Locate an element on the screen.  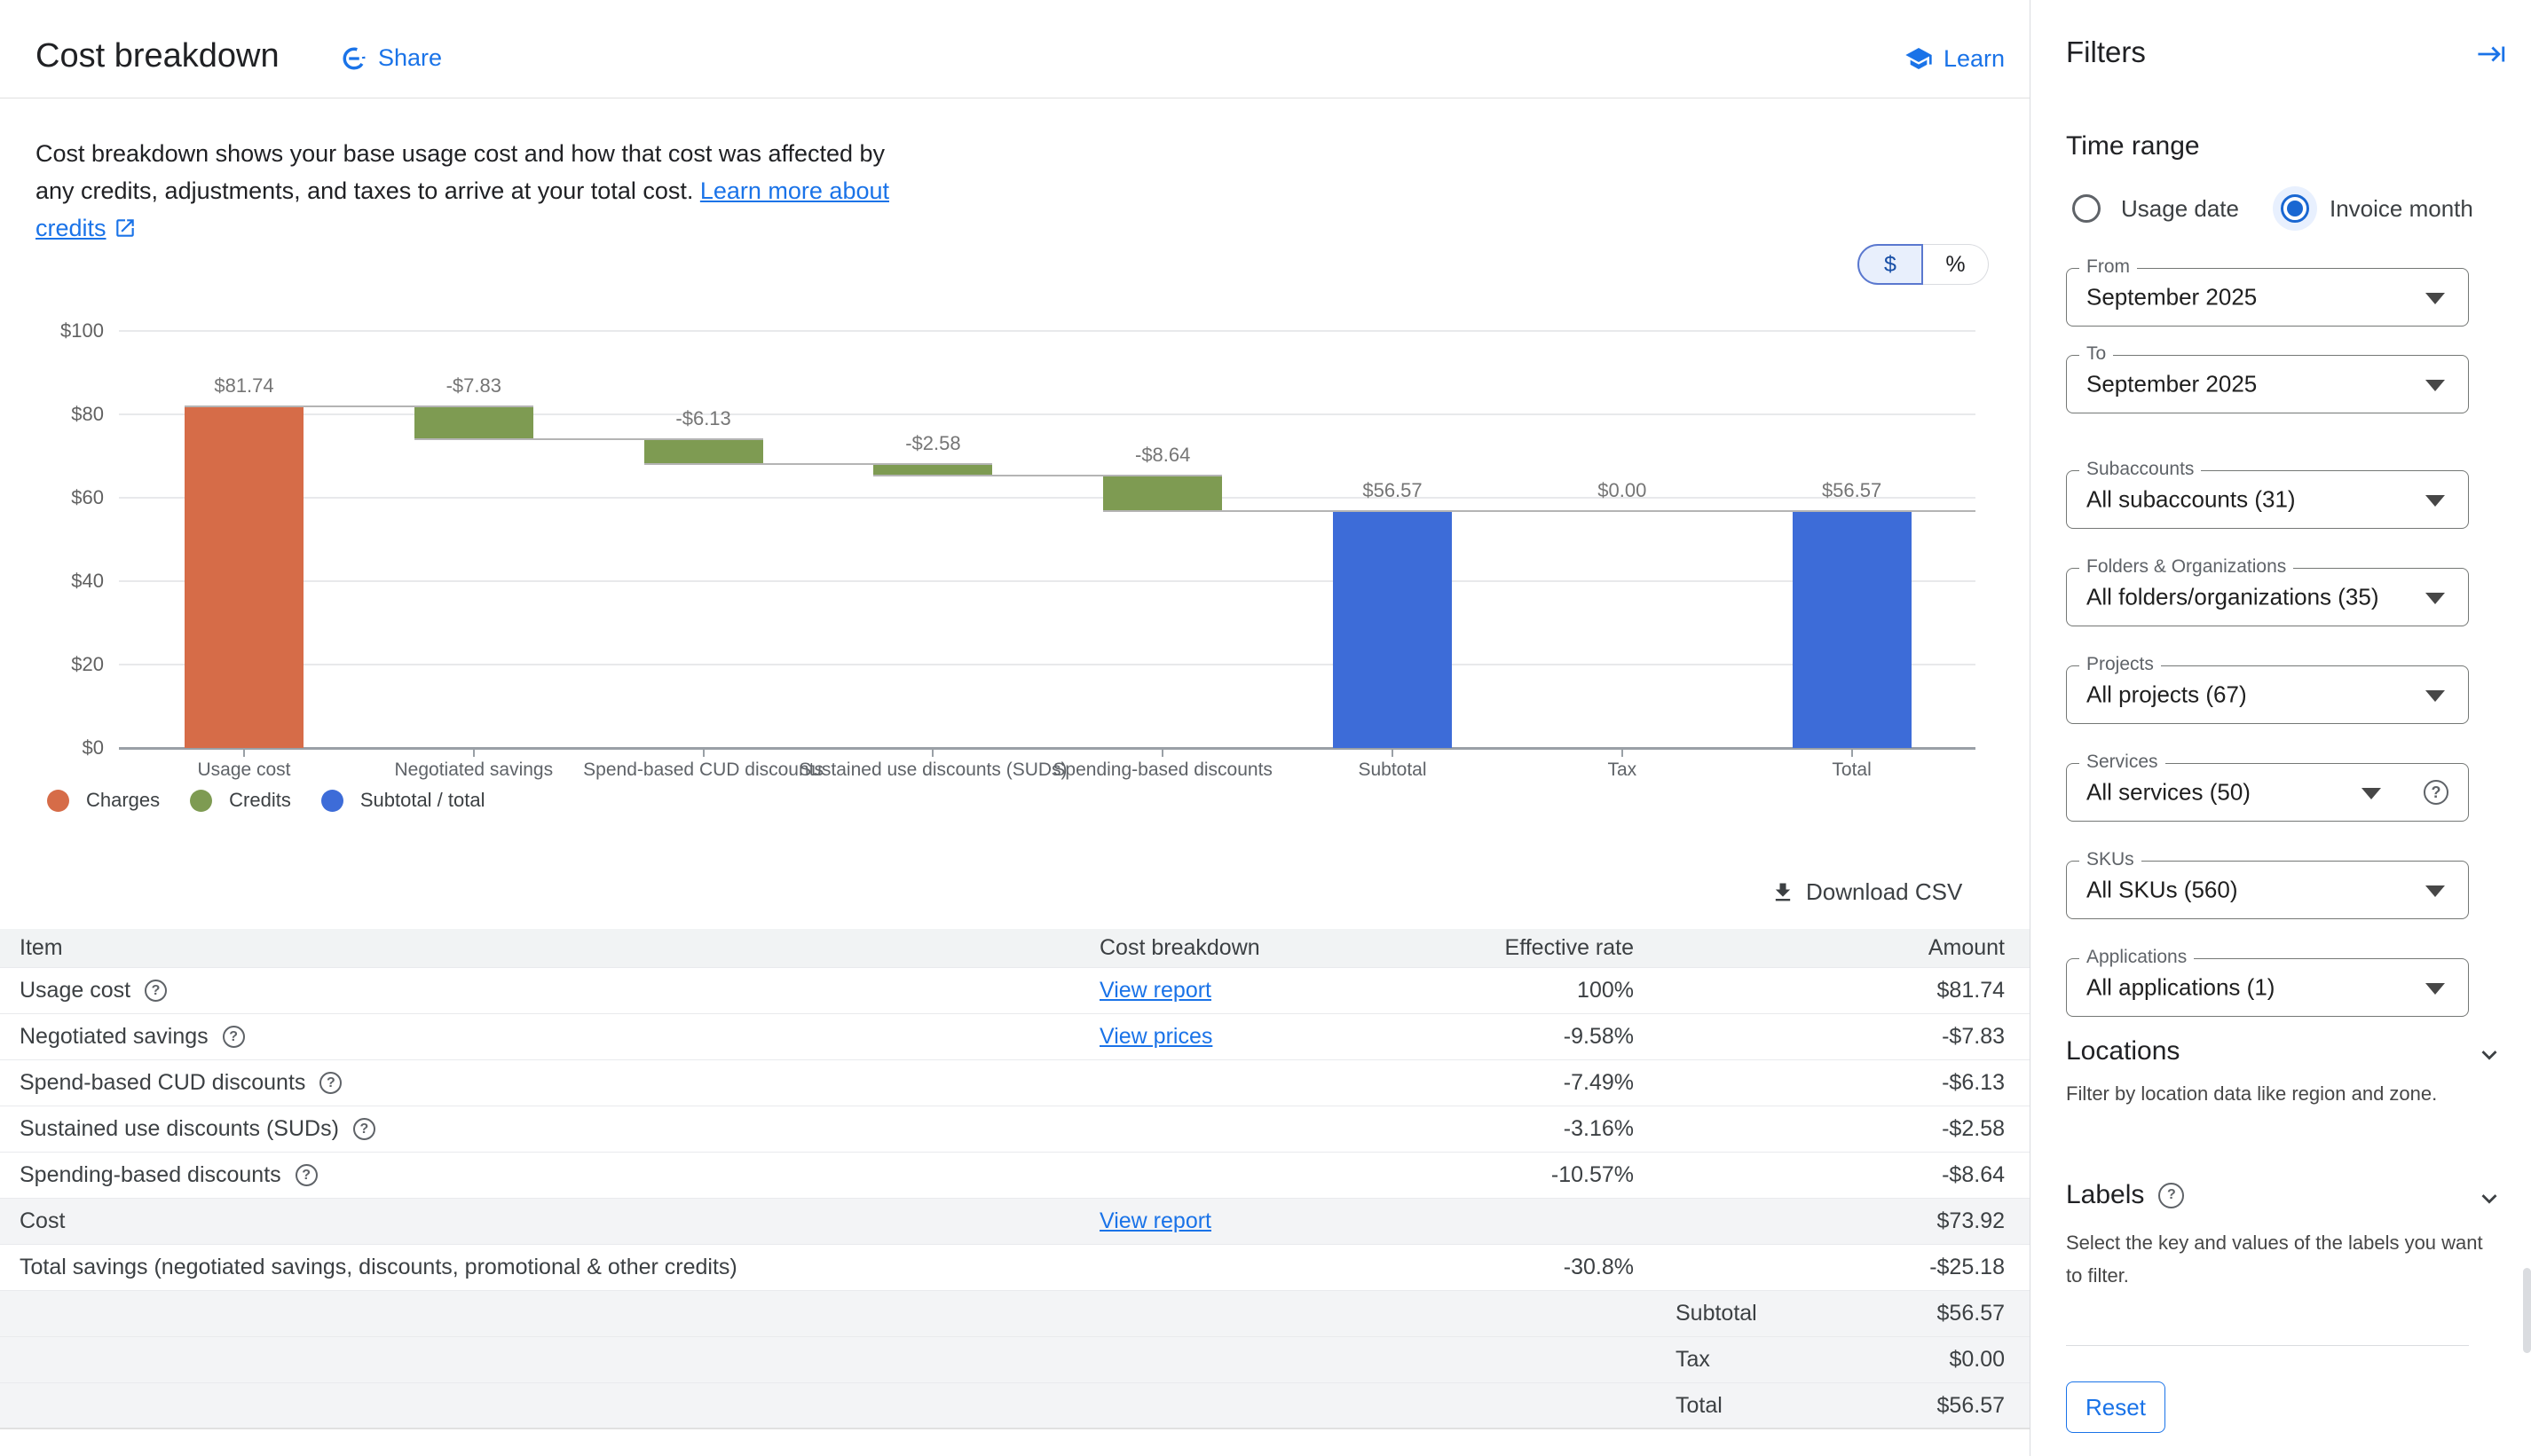
download-icon is located at coordinates (1783, 892).